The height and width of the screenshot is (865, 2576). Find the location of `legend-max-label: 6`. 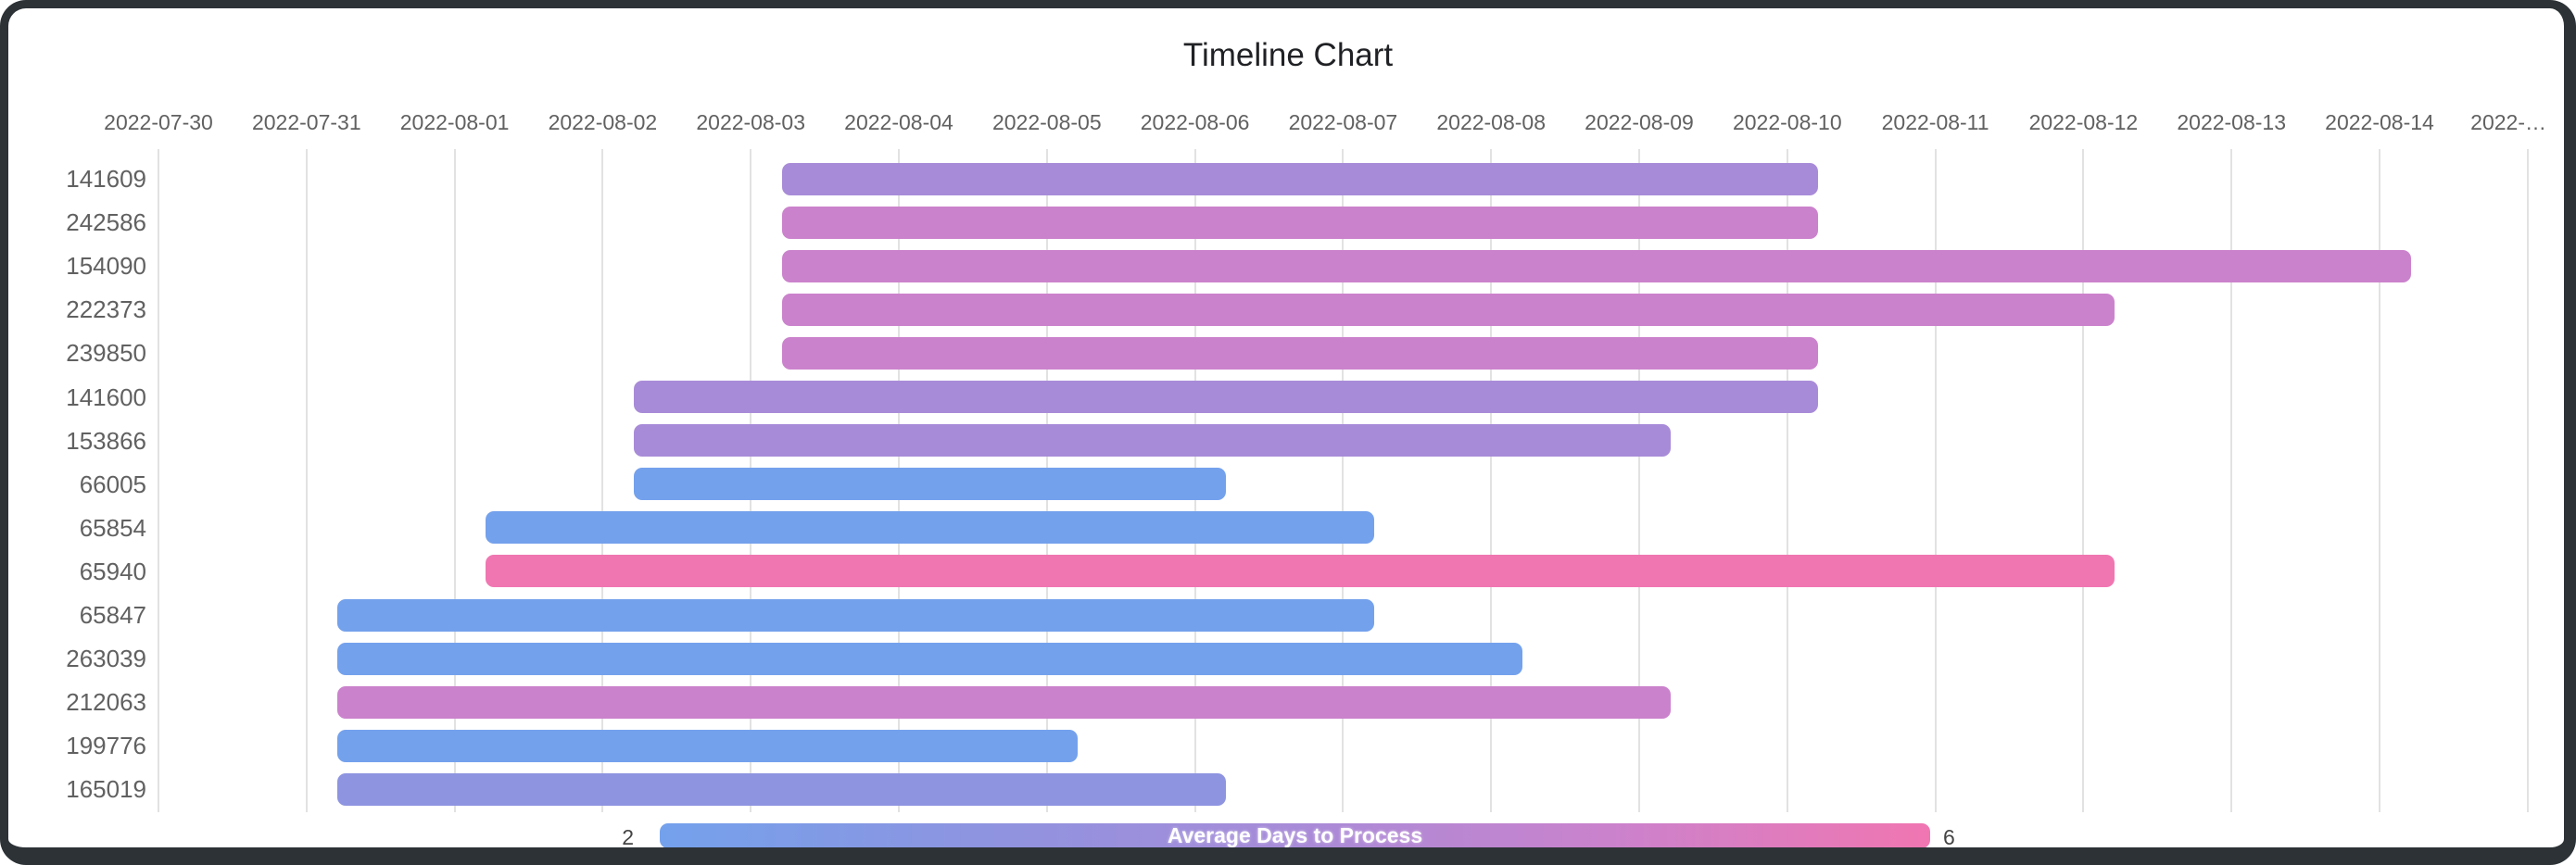

legend-max-label: 6 is located at coordinates (1949, 837).